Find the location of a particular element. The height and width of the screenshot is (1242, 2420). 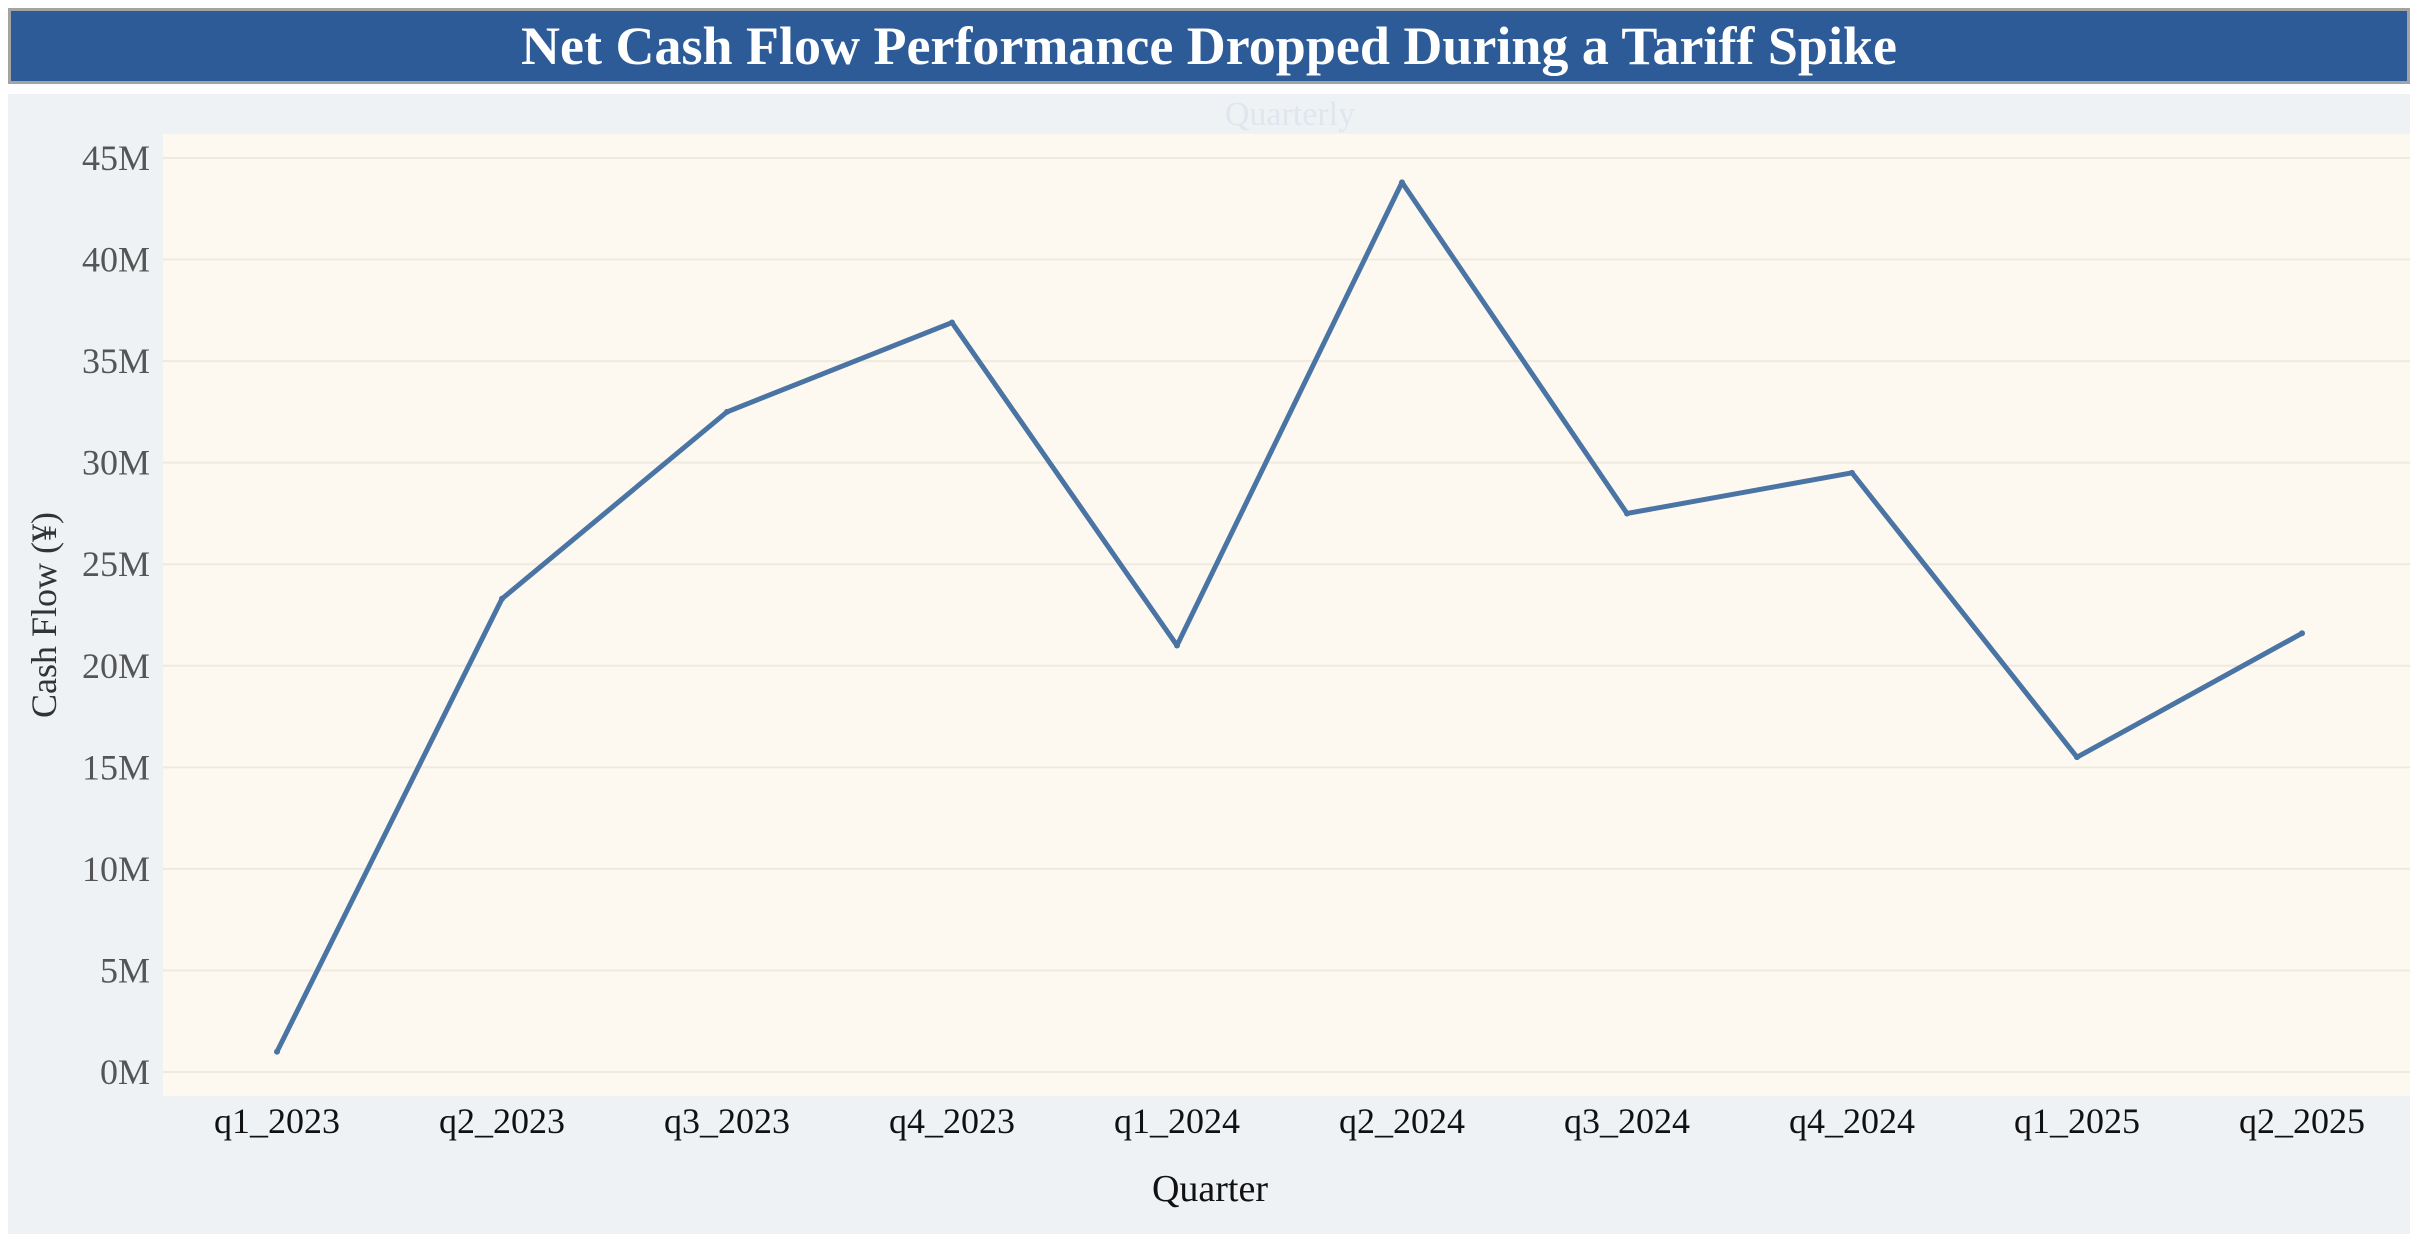

y-tick-label: 5M is located at coordinates (125, 970).